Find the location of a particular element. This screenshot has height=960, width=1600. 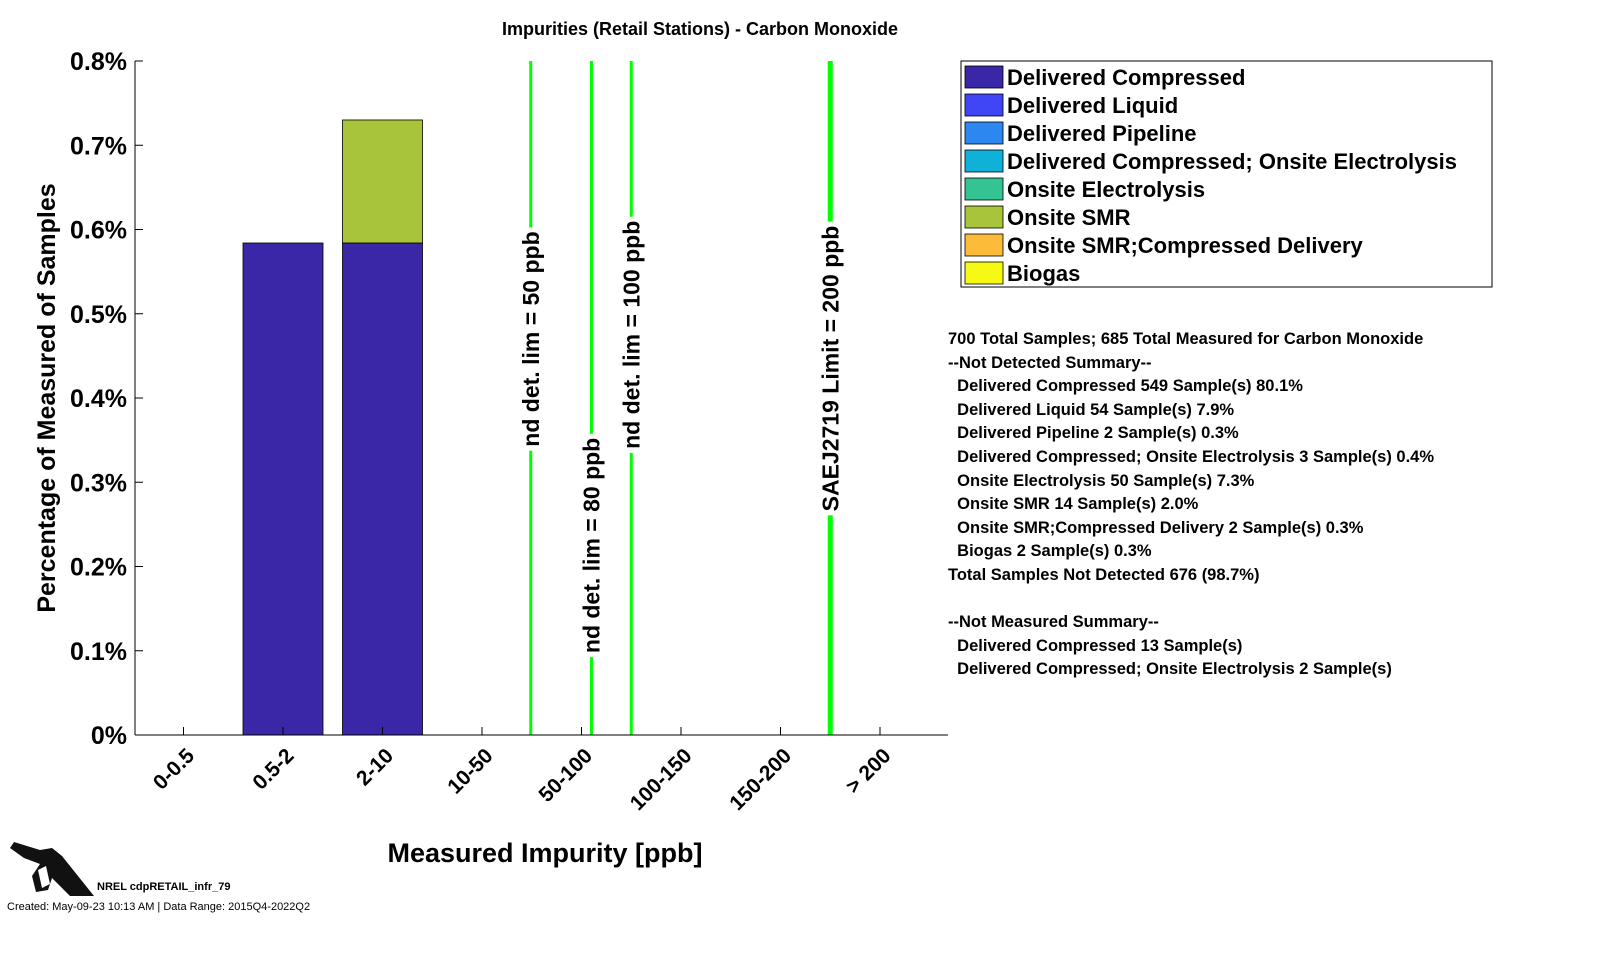

y-tick-label: 0.4% is located at coordinates (98, 399).